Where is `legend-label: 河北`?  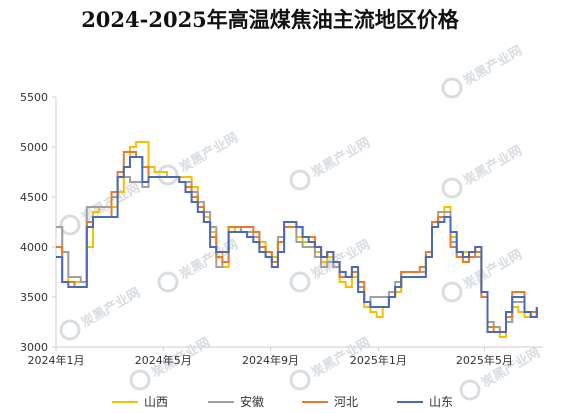
legend-label: 河北 is located at coordinates (346, 402).